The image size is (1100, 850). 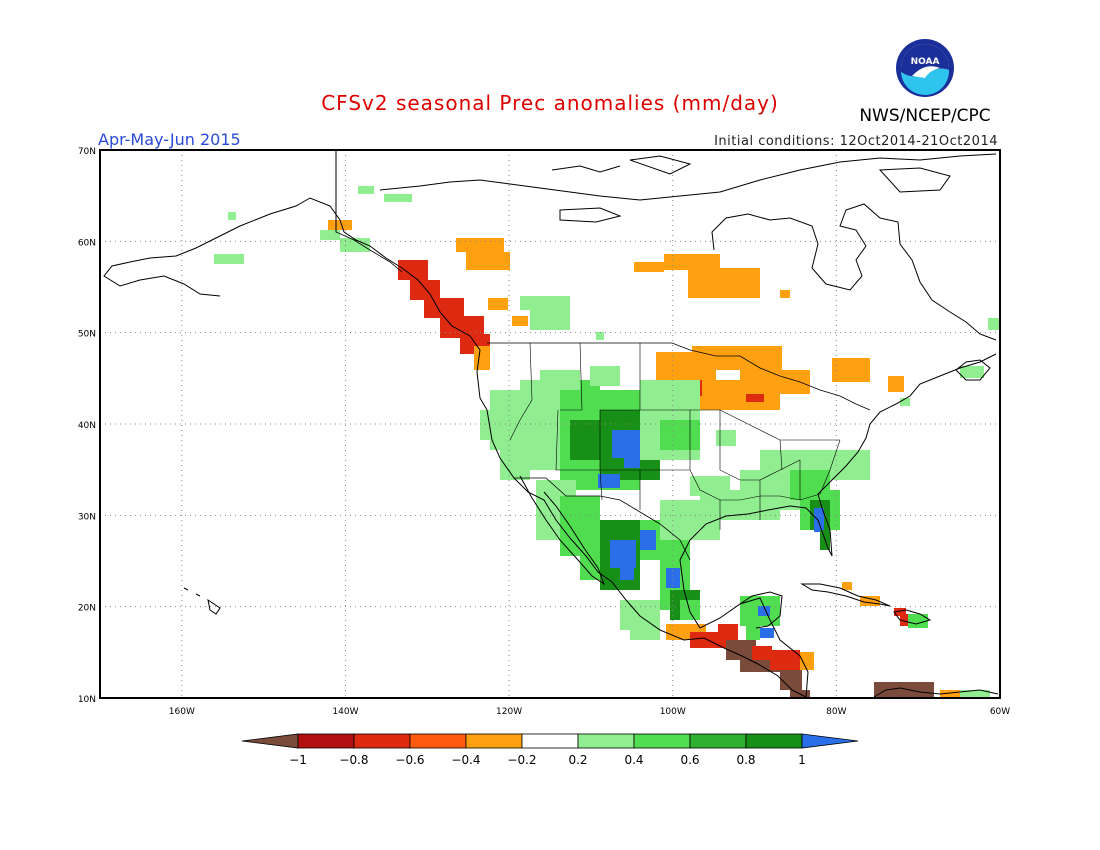 What do you see at coordinates (521, 760) in the screenshot?
I see `legend-label: −0.2` at bounding box center [521, 760].